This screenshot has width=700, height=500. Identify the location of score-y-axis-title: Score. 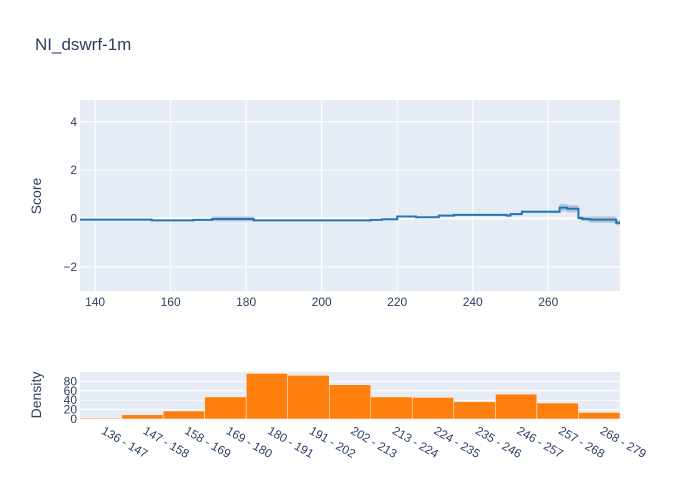
(36, 196).